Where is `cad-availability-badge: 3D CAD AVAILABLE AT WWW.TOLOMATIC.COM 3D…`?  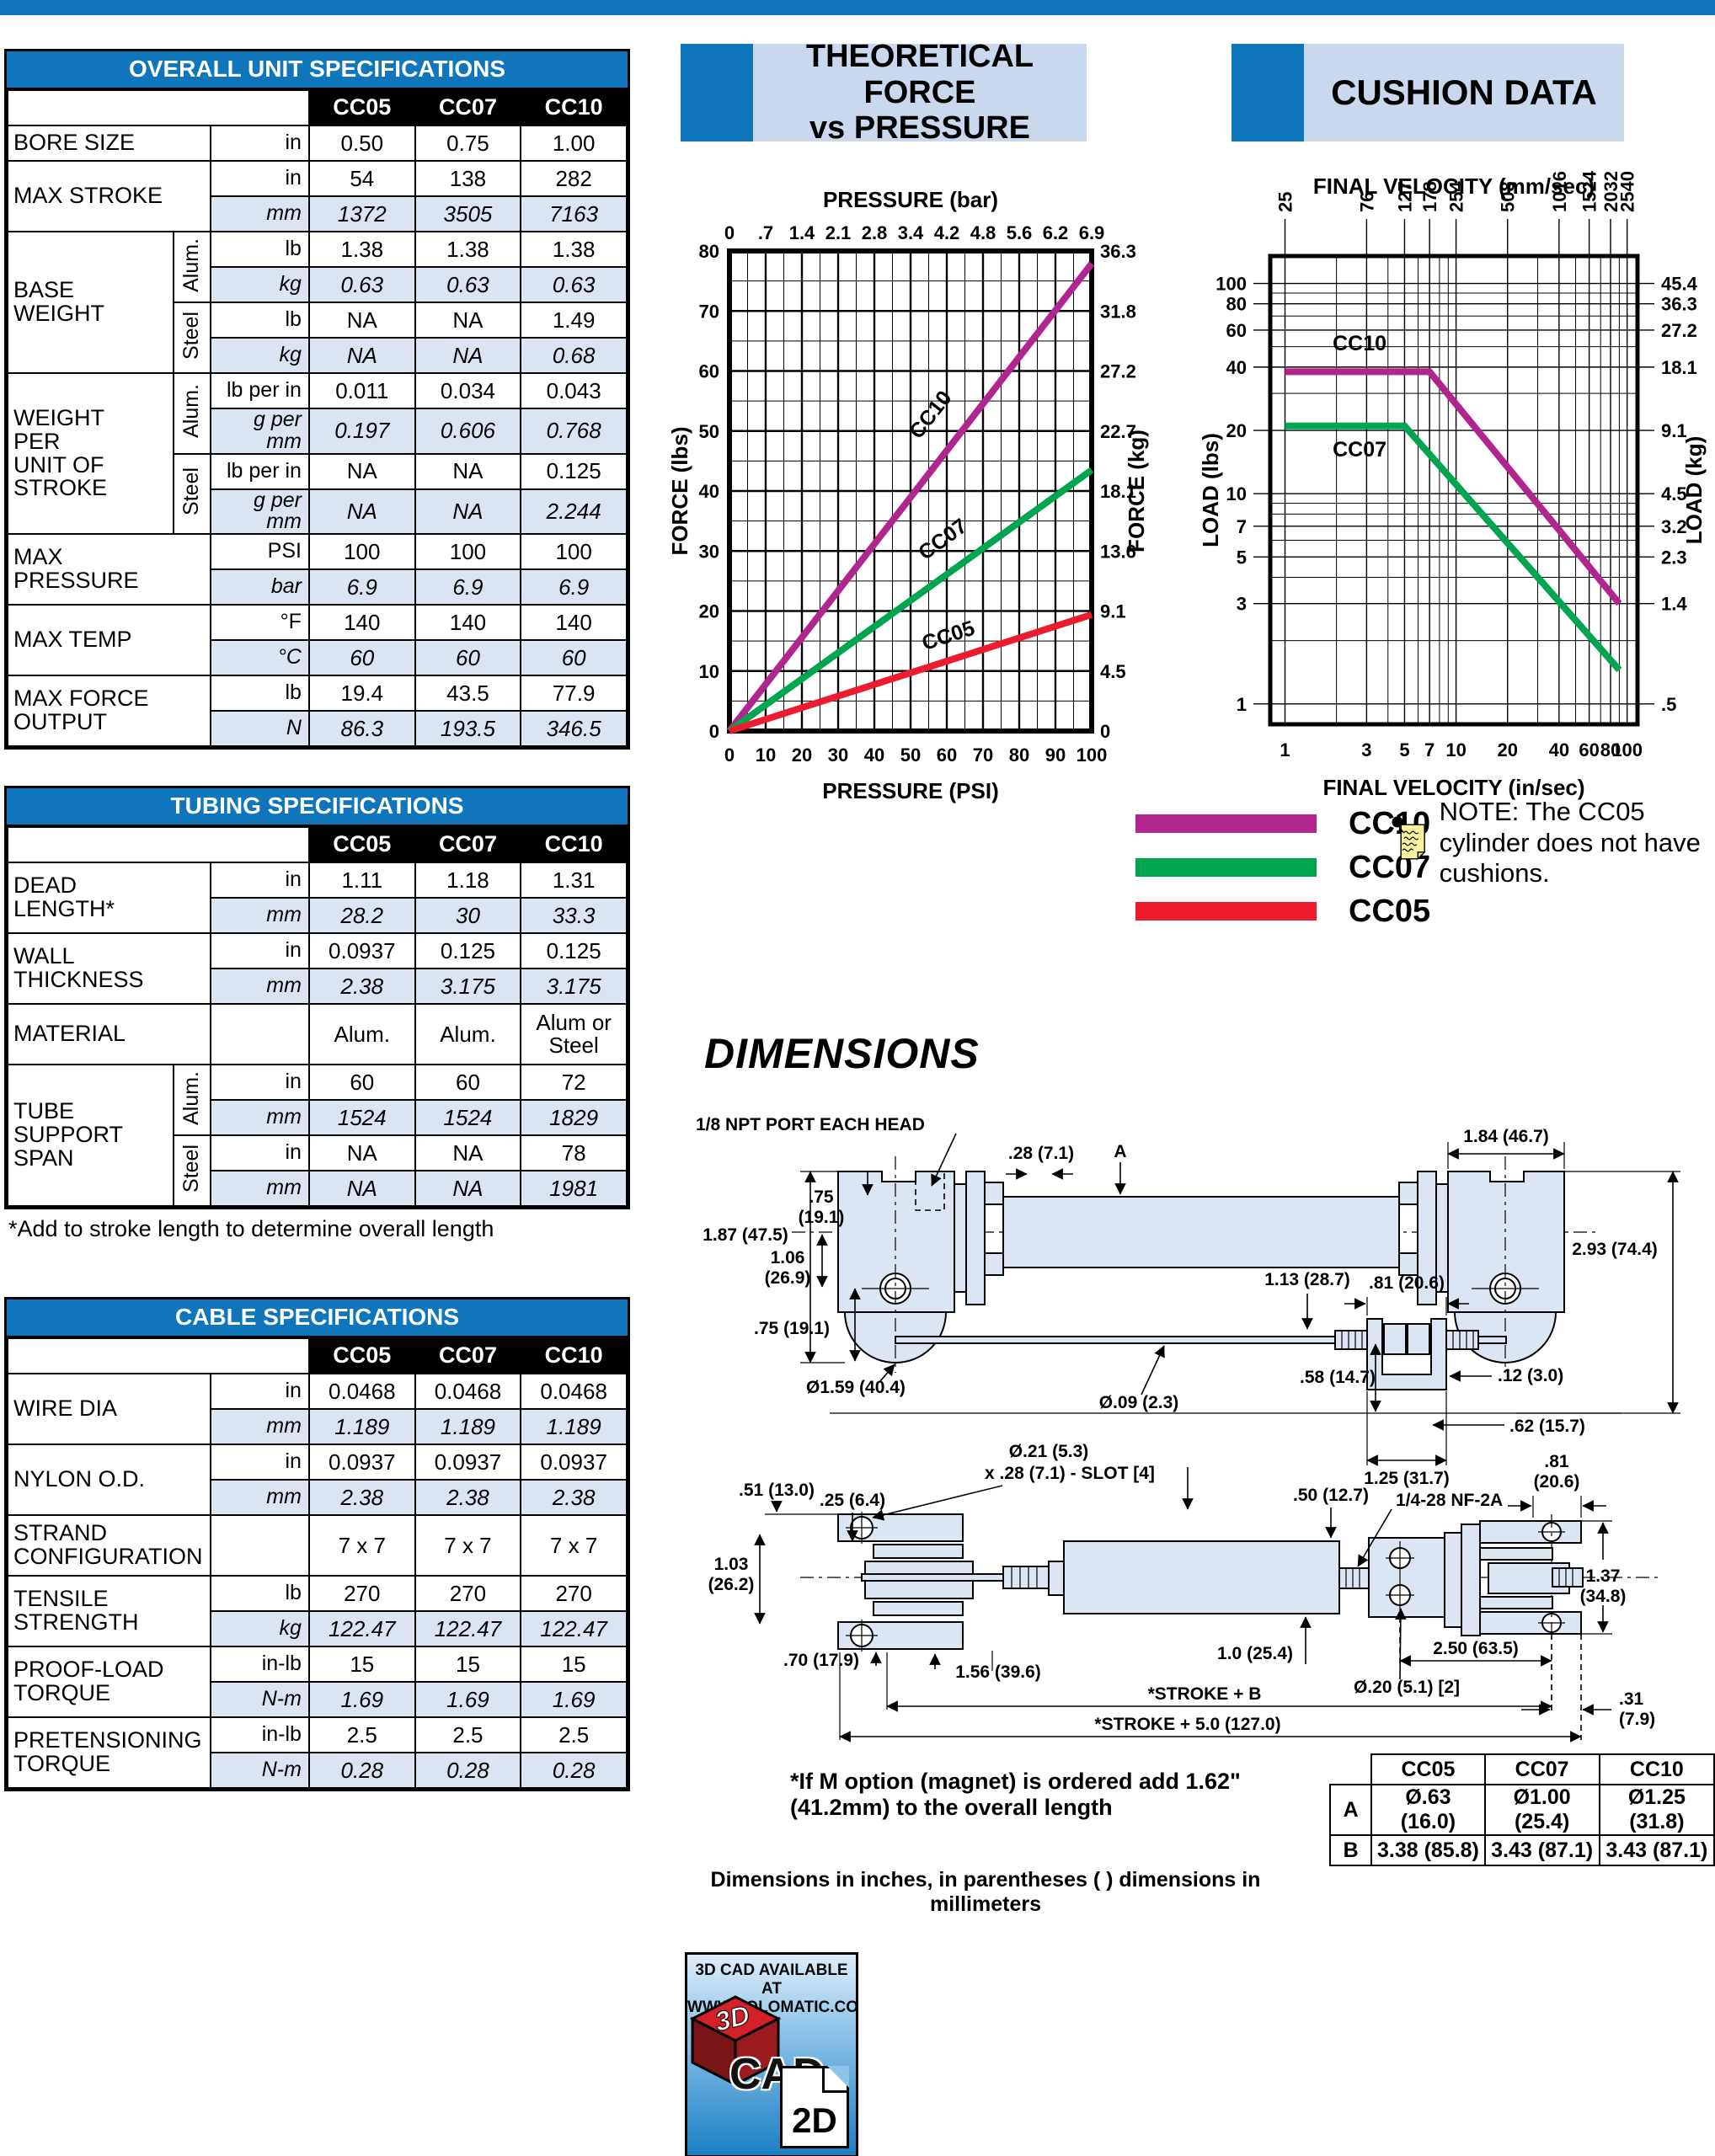 cad-availability-badge: 3D CAD AVAILABLE AT WWW.TOLOMATIC.COM 3D… is located at coordinates (771, 2054).